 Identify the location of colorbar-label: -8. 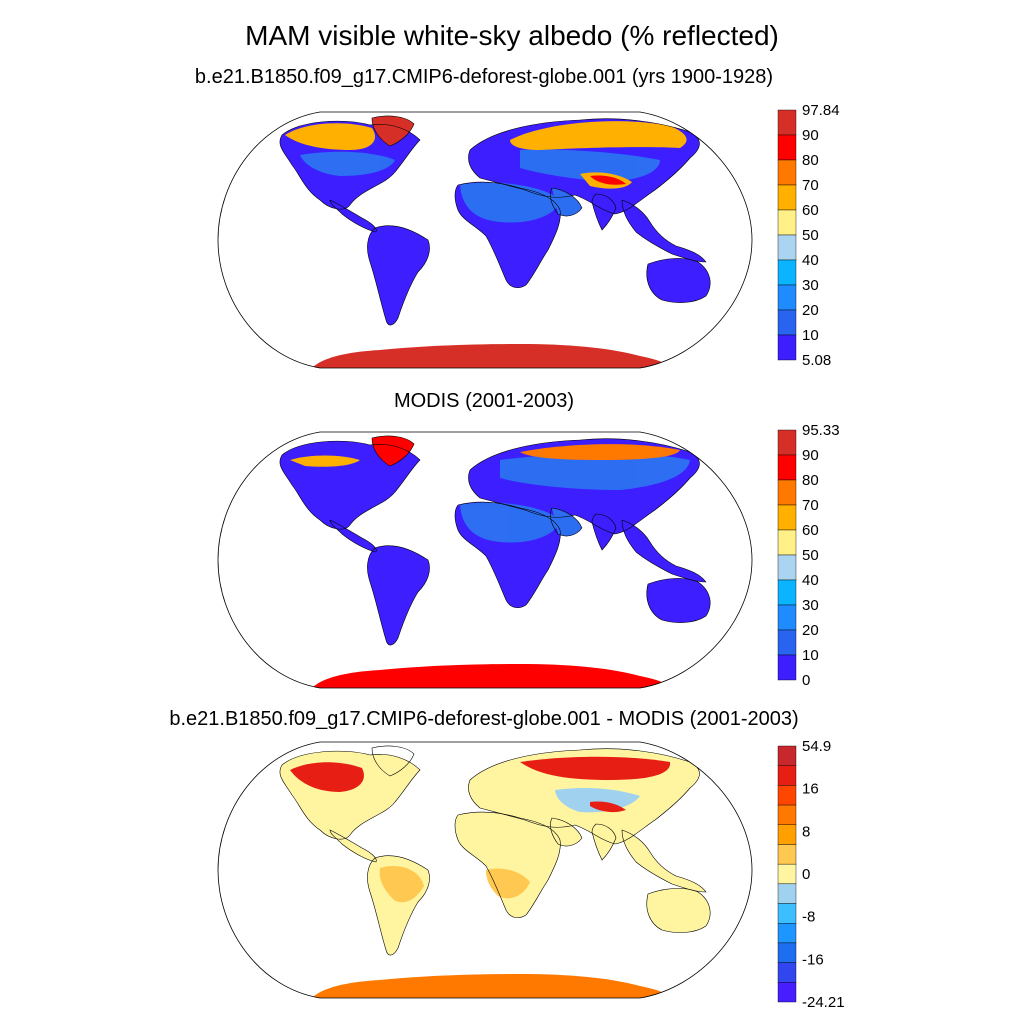
(808, 917).